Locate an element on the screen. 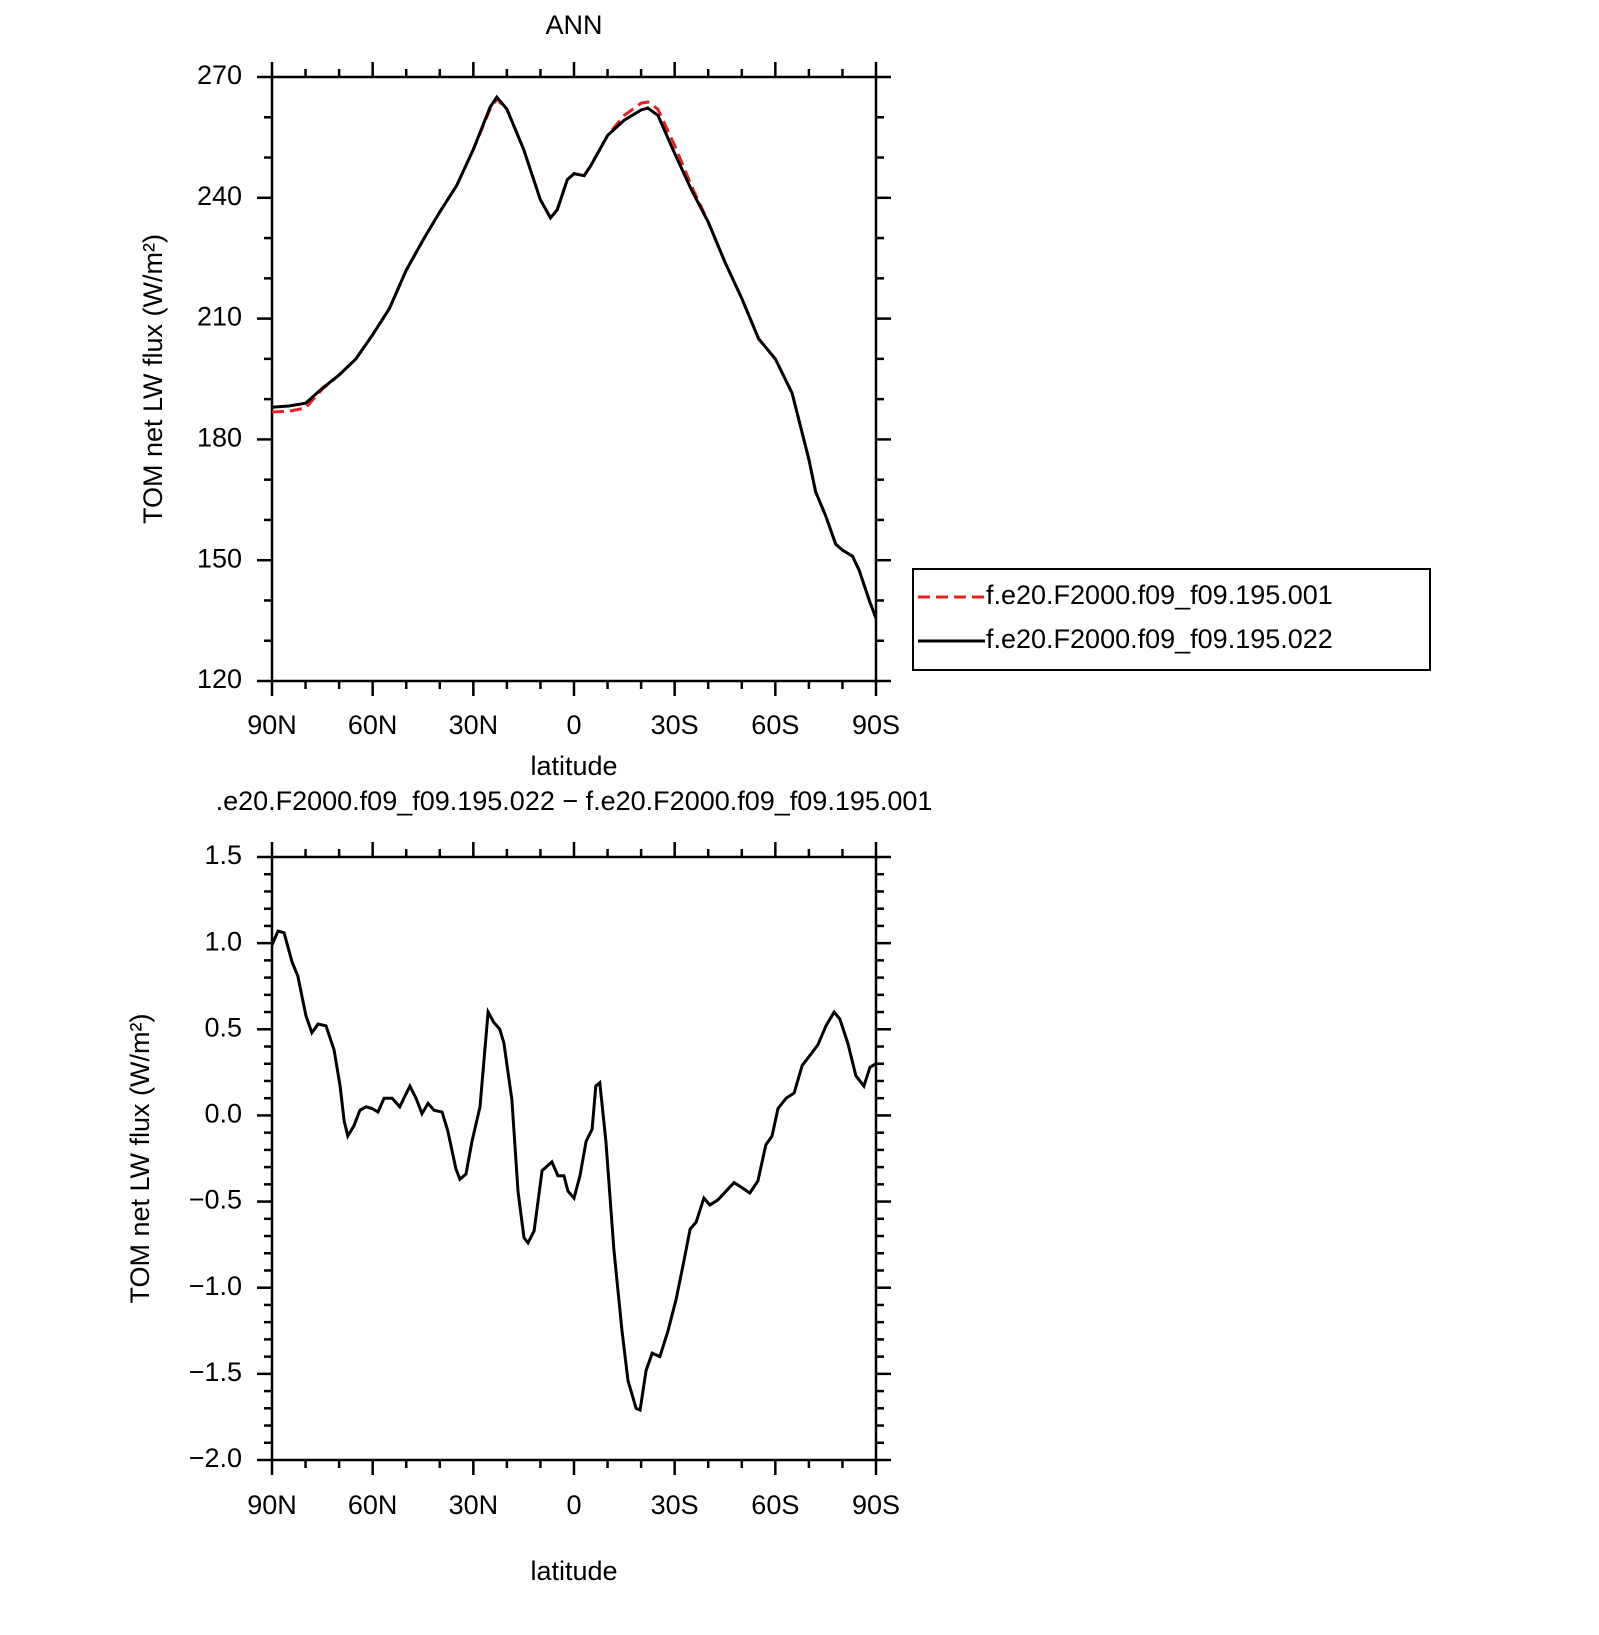  y-tick-label: 240 is located at coordinates (219, 196).